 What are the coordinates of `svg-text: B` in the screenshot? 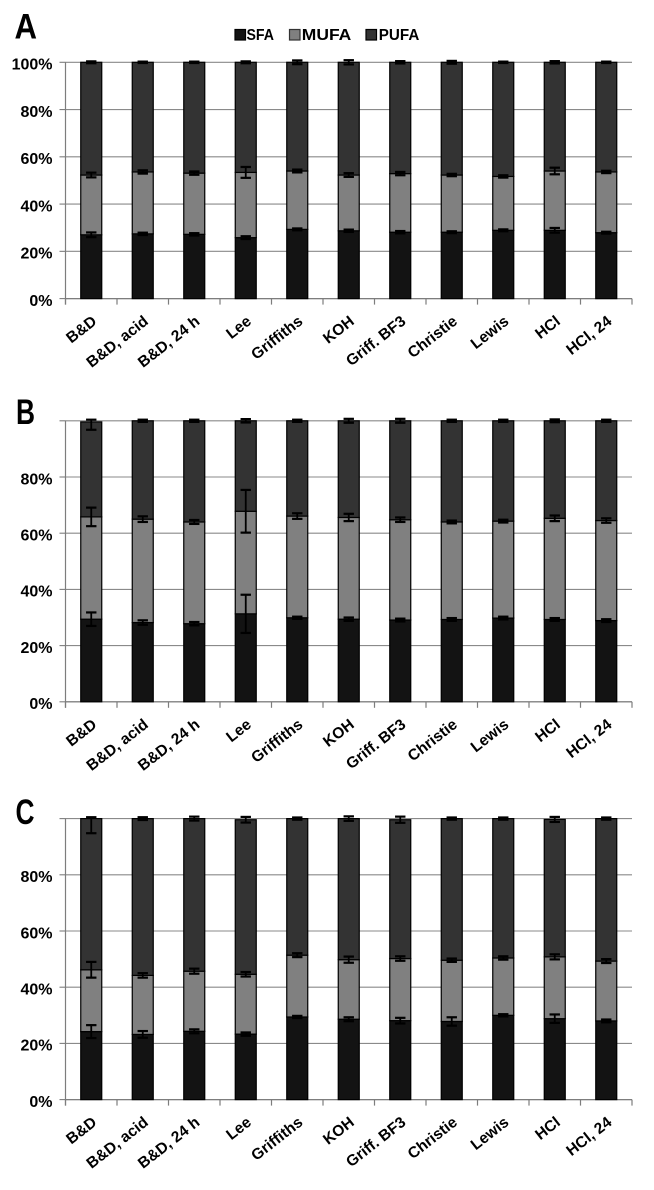 It's located at (25, 412).